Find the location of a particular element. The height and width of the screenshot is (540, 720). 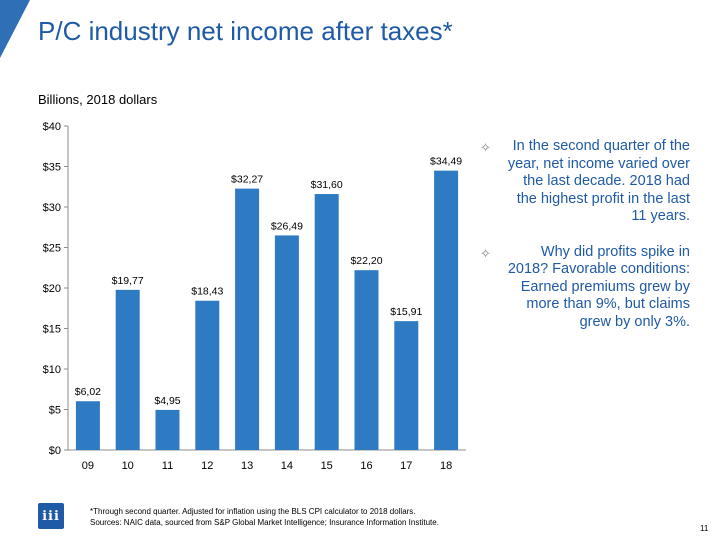

iii-logo: iii is located at coordinates (51, 516).